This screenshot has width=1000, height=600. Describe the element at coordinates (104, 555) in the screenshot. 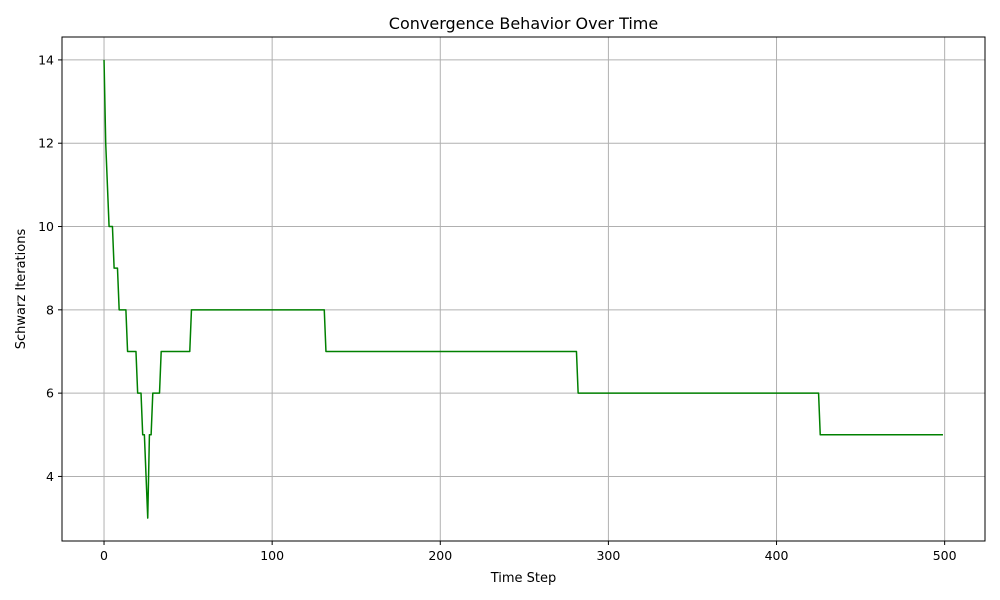

I see `x-tick-label: 0` at that location.